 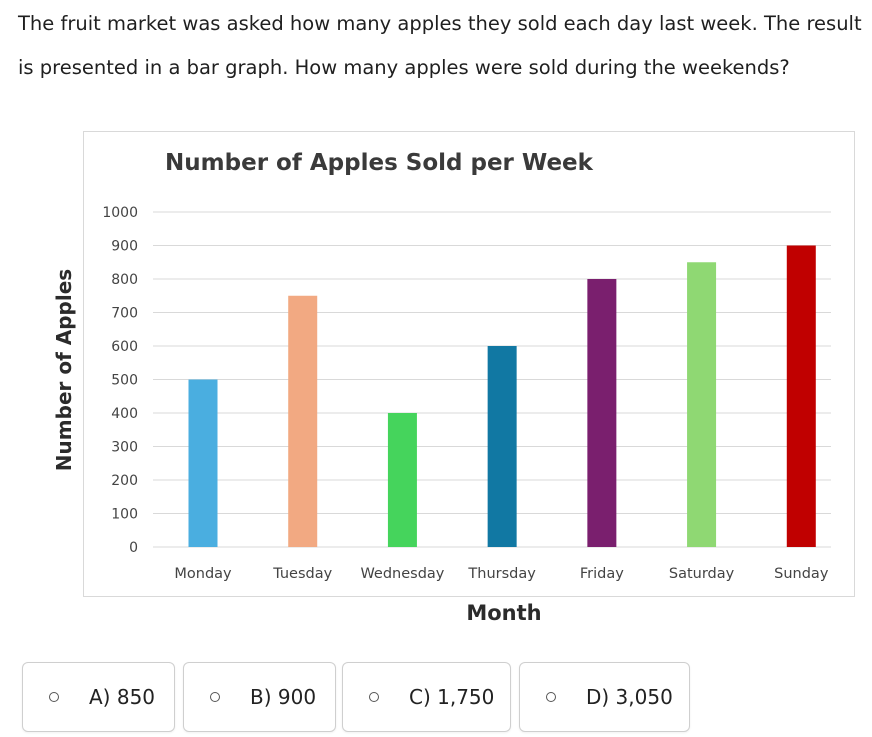 I want to click on y-tick-label: 400, so click(x=124, y=414).